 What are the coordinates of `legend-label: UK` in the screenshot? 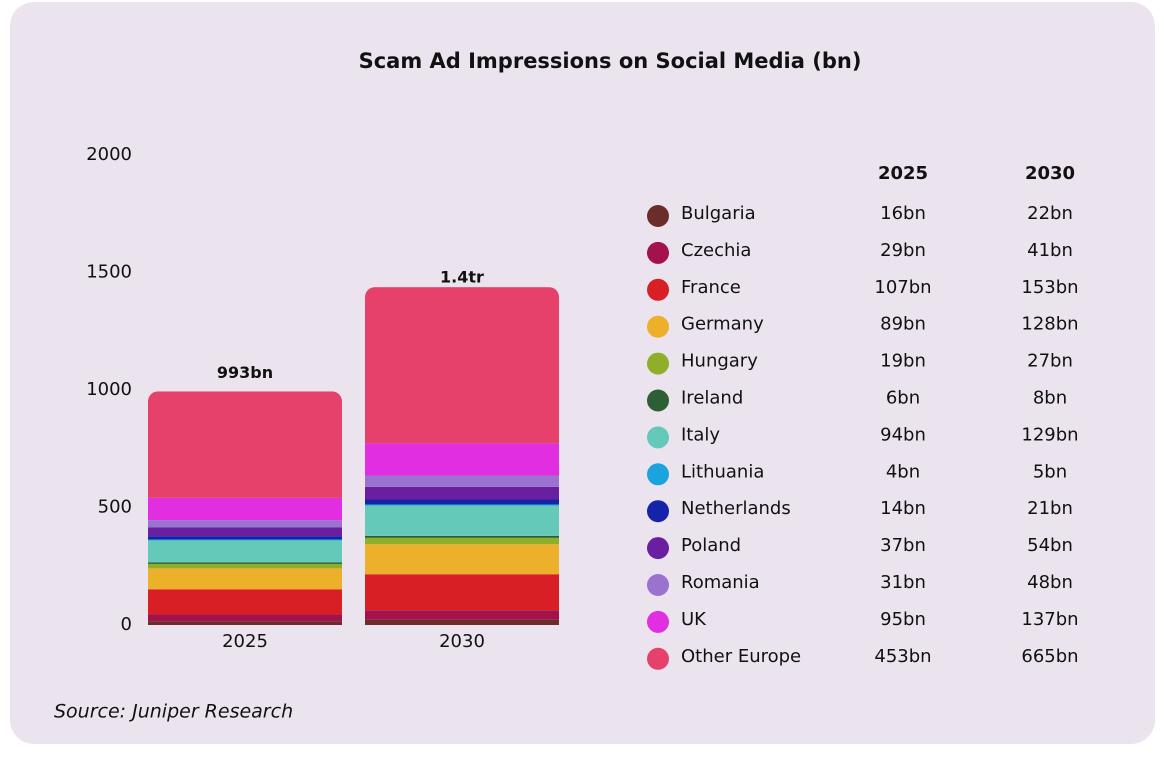 It's located at (694, 619).